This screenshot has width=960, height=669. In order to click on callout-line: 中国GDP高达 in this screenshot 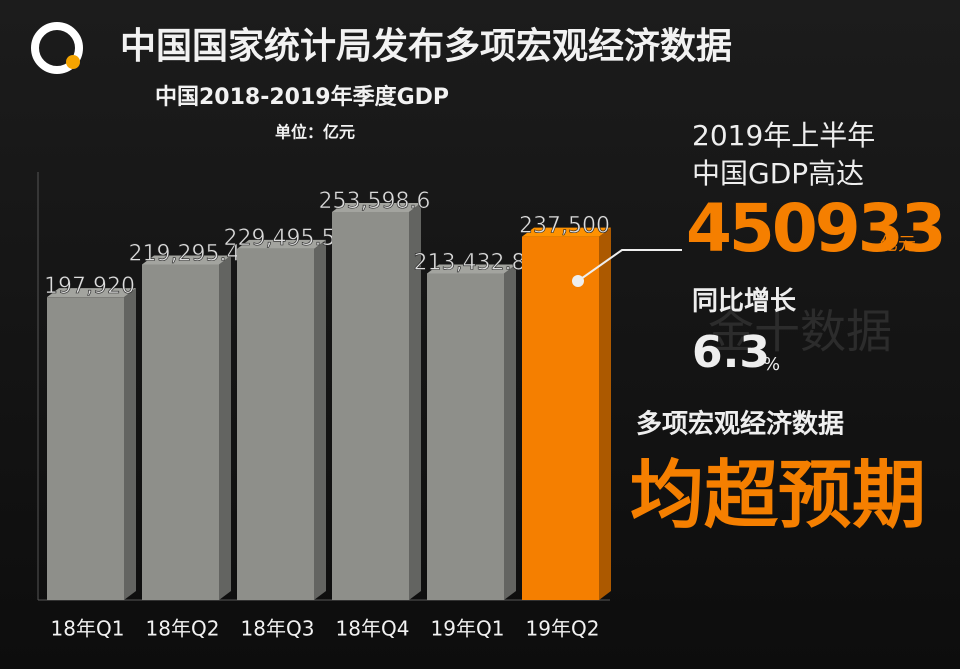, I will do `click(778, 173)`.